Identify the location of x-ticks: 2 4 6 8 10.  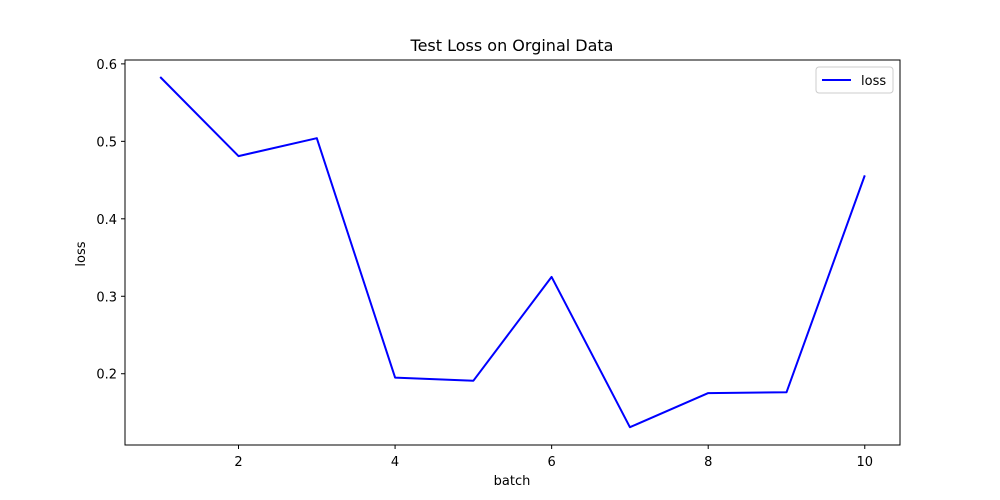
(553, 457).